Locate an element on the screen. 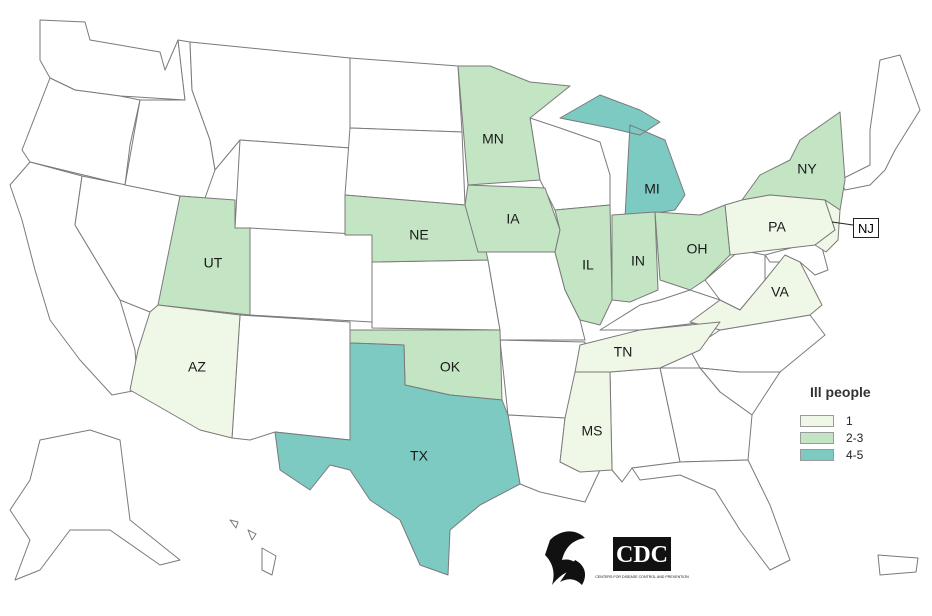 The height and width of the screenshot is (616, 932). label-MS: MS is located at coordinates (592, 431).